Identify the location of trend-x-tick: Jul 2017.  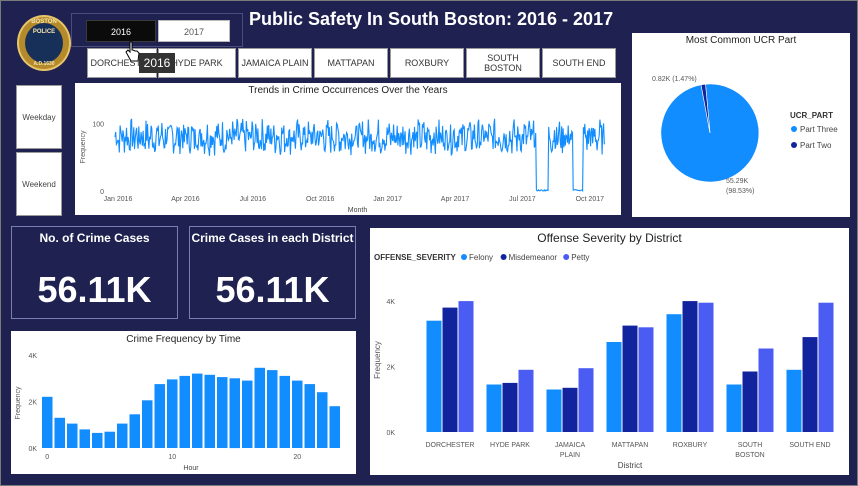
(522, 199).